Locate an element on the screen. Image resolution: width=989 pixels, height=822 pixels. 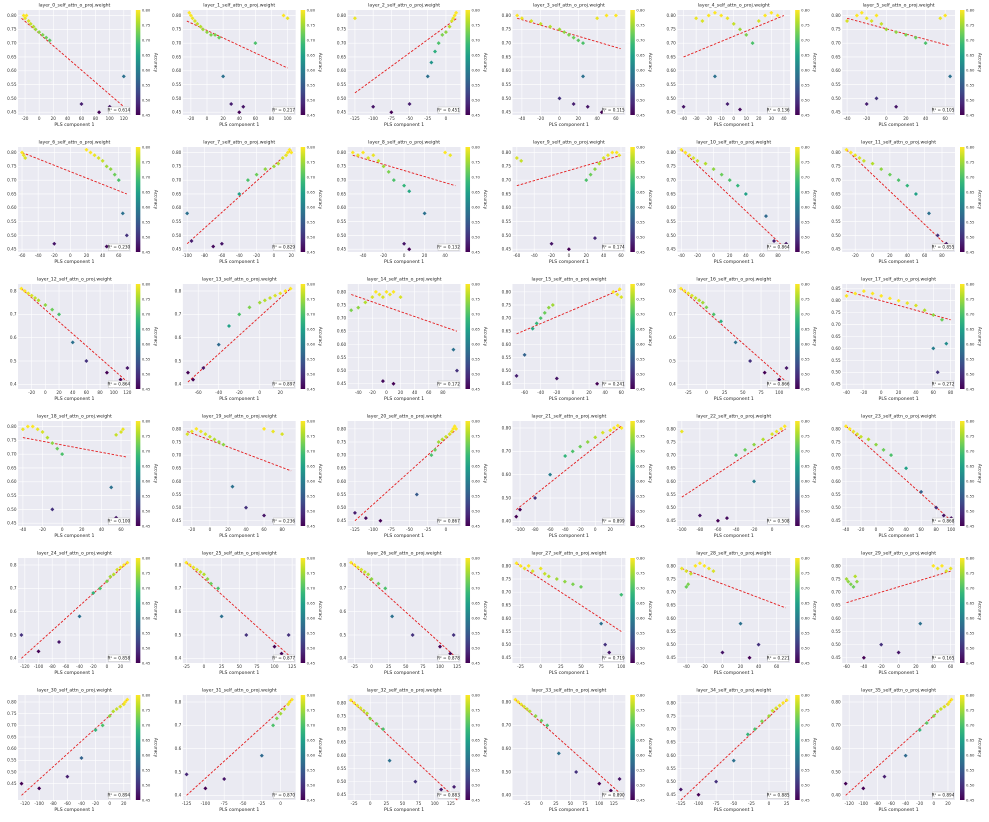
colorbar-tick-label: 0.70 is located at coordinates (476, 313).